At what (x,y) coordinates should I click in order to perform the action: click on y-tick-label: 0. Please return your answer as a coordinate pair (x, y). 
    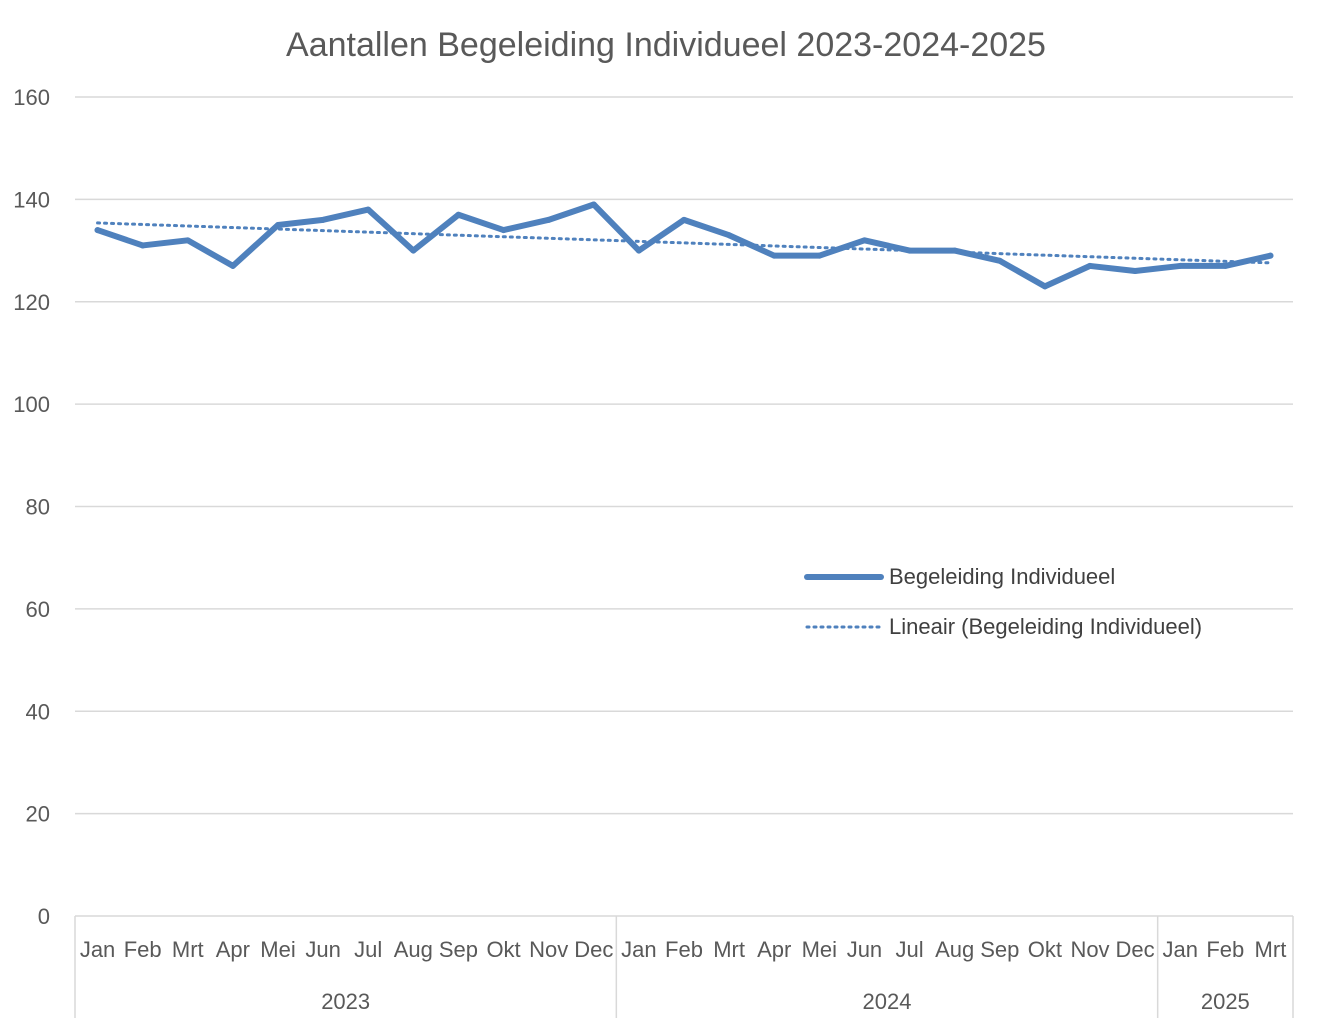
    Looking at the image, I should click on (44, 916).